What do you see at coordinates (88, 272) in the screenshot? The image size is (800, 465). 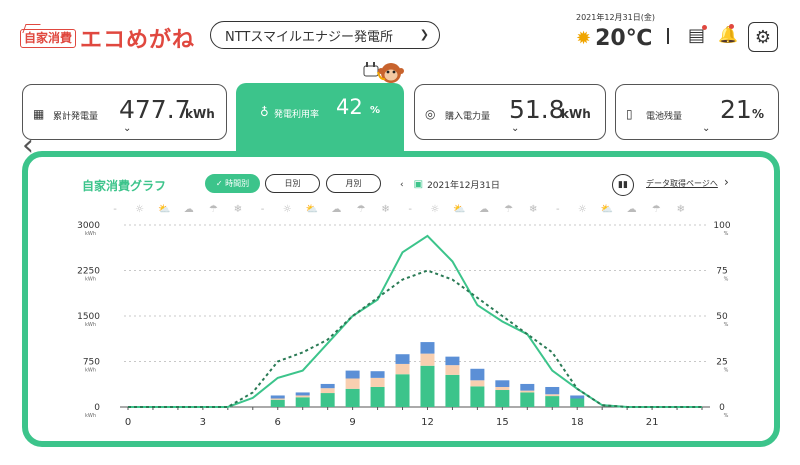 I see `y-left-tick-label: 2250` at bounding box center [88, 272].